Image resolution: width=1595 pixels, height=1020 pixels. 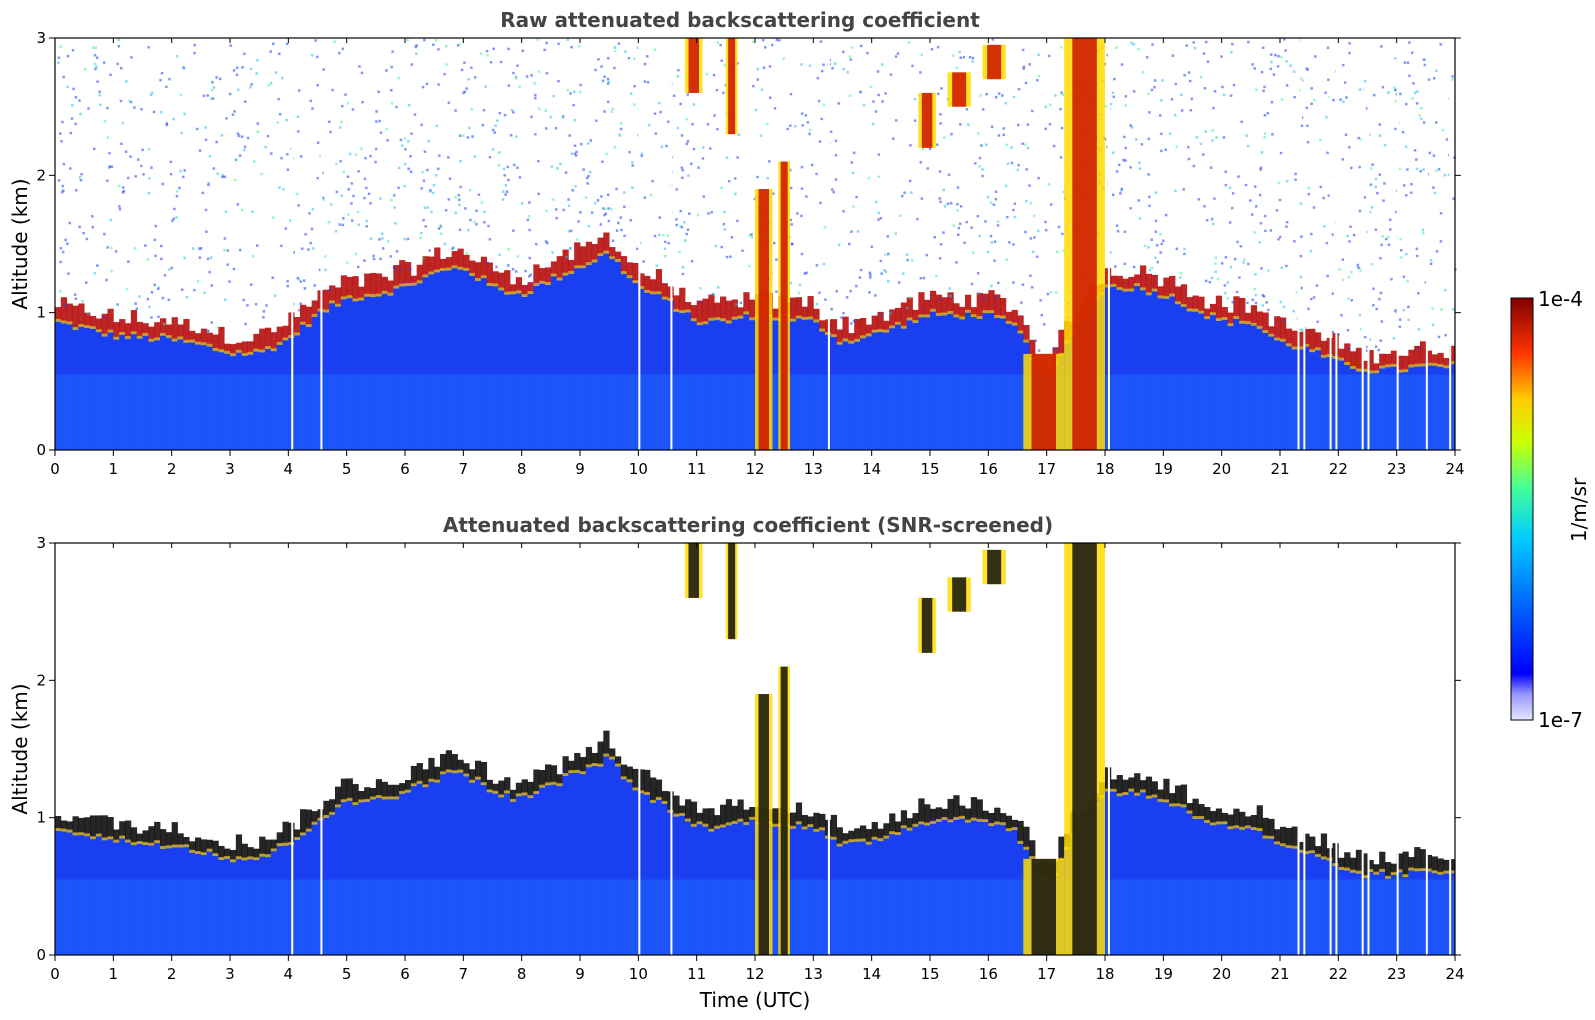 What do you see at coordinates (580, 974) in the screenshot?
I see `x-tick-label: 9` at bounding box center [580, 974].